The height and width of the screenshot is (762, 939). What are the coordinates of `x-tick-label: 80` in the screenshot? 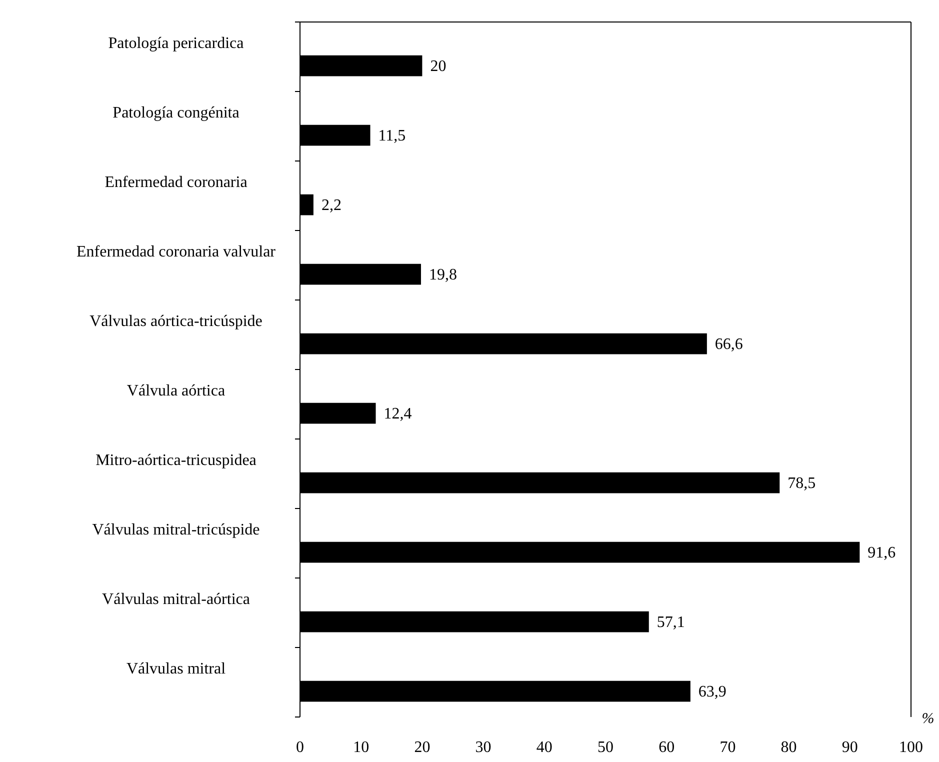 It's located at (788, 747).